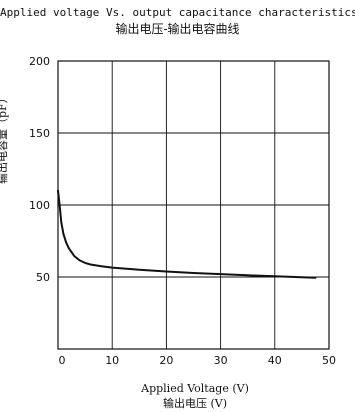 This screenshot has width=355, height=412. Describe the element at coordinates (43, 277) in the screenshot. I see `y-tick-label: 50` at that location.